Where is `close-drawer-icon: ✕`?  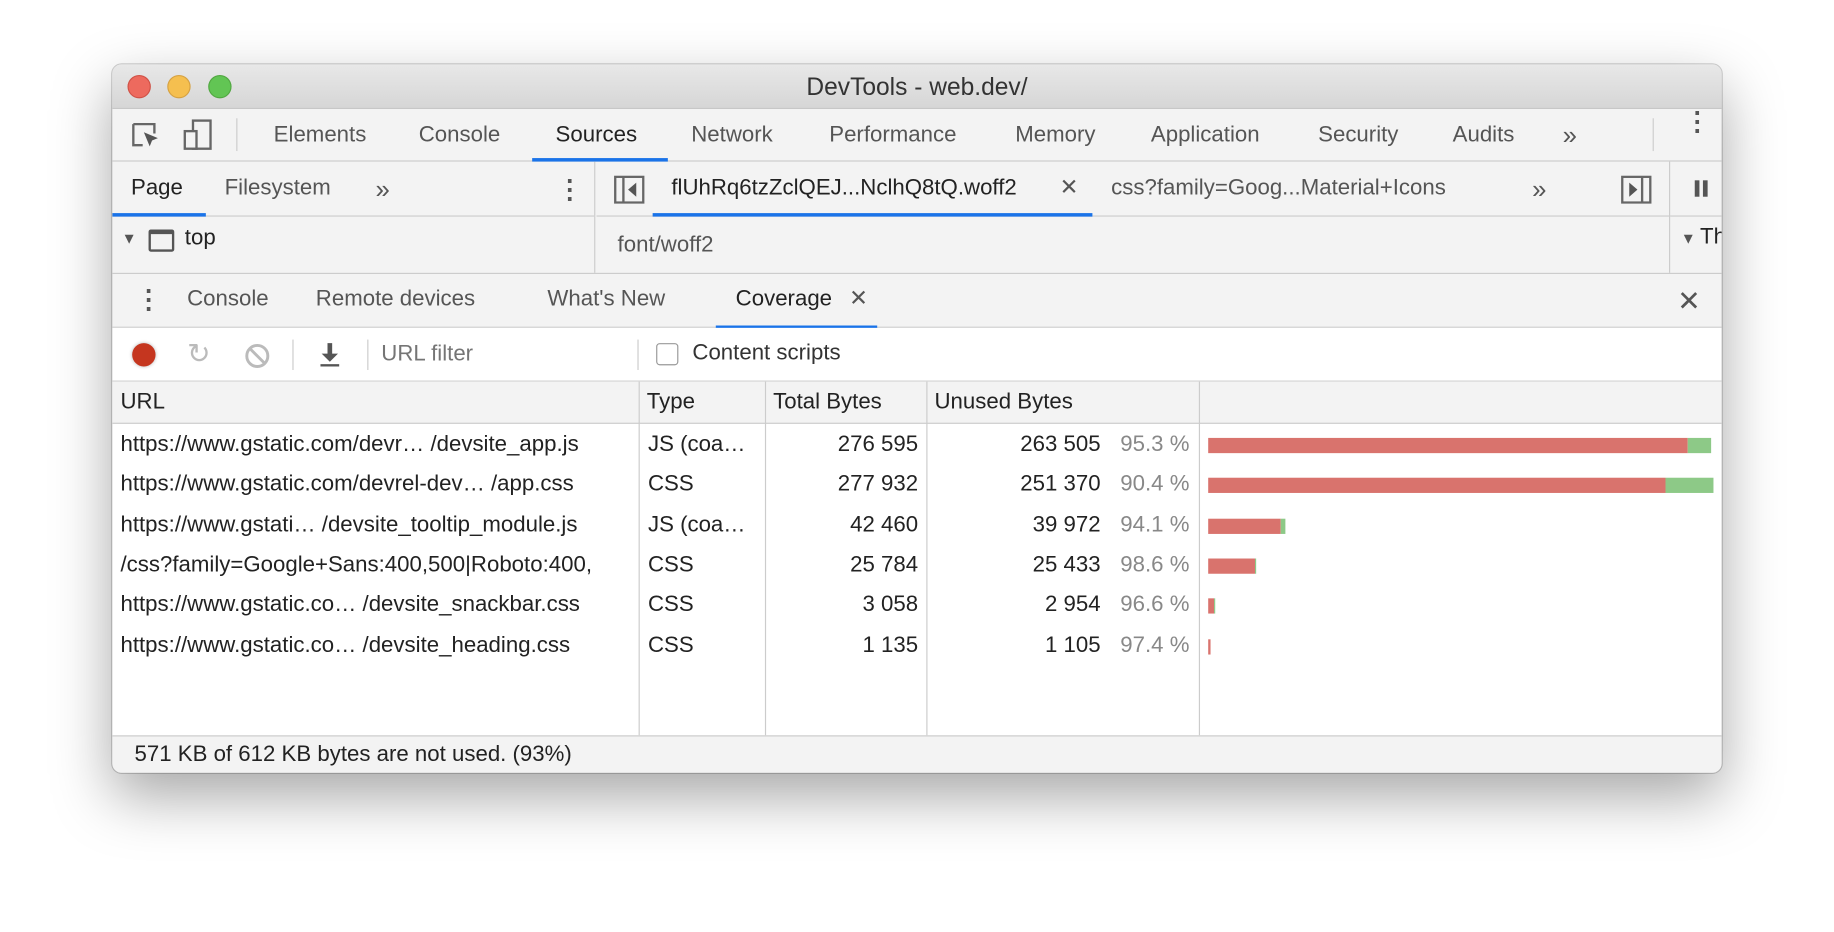
close-drawer-icon: ✕ is located at coordinates (1689, 301).